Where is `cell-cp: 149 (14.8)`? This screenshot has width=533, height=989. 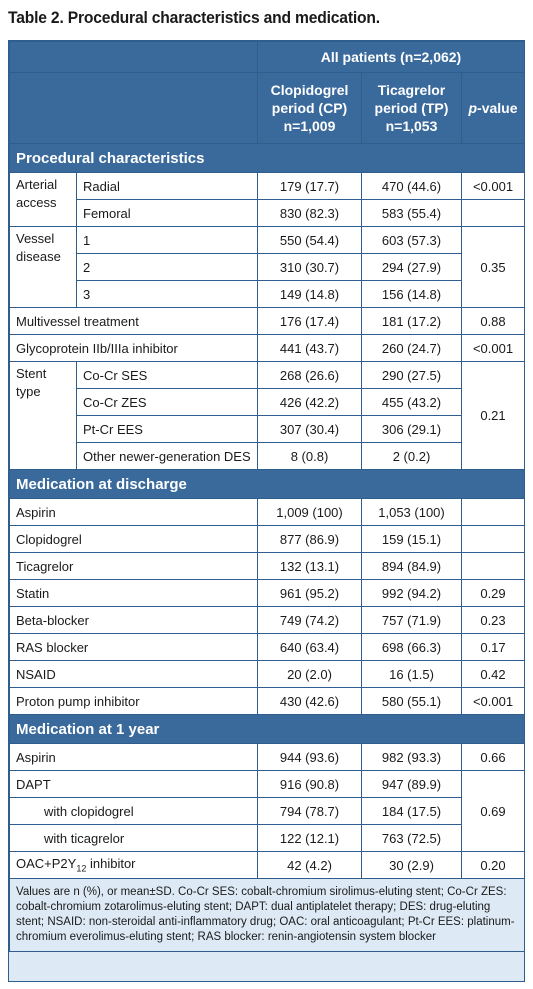 cell-cp: 149 (14.8) is located at coordinates (309, 294).